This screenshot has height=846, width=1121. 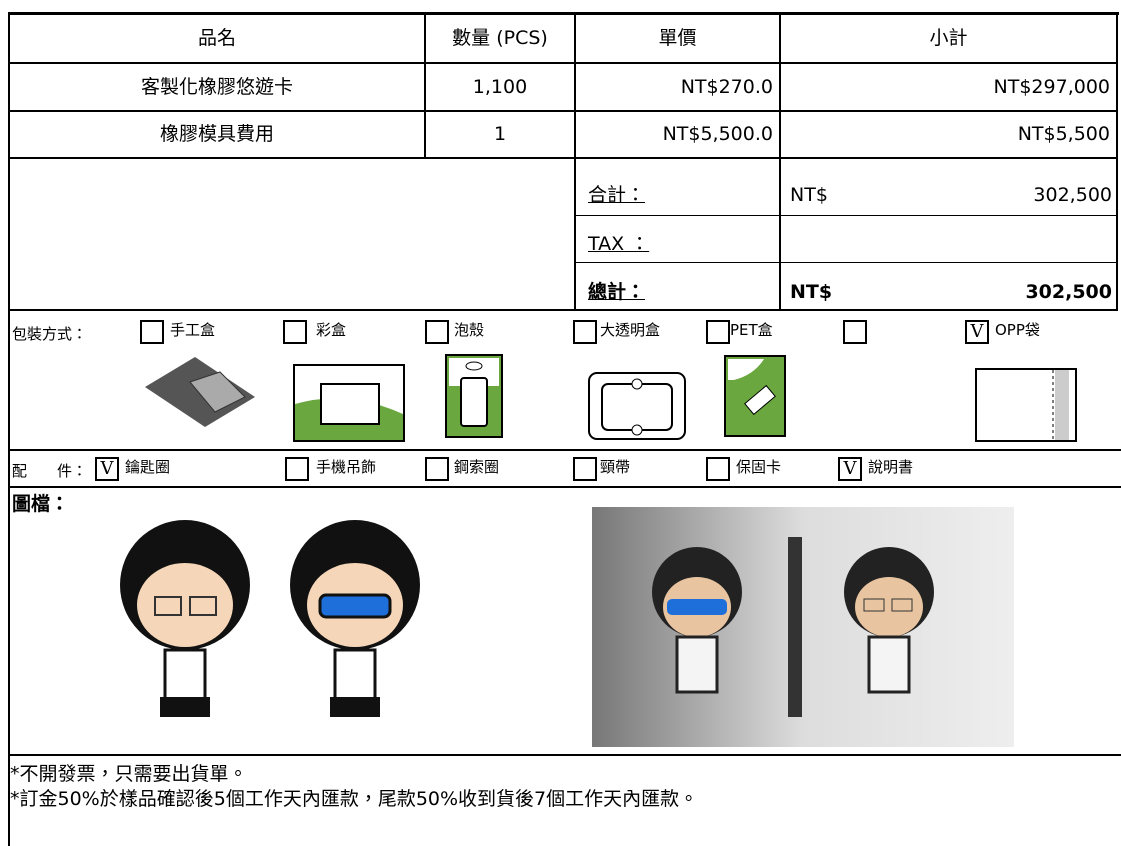 What do you see at coordinates (270, 618) in the screenshot?
I see `character-illustration` at bounding box center [270, 618].